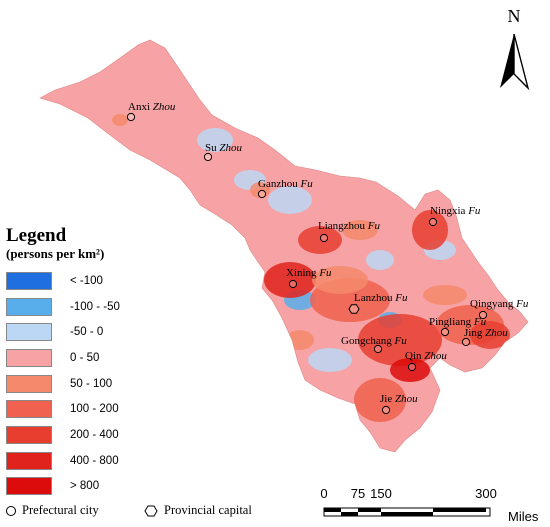 Image resolution: width=550 pixels, height=527 pixels. What do you see at coordinates (94, 409) in the screenshot?
I see `legend-label: 100 - 200` at bounding box center [94, 409].